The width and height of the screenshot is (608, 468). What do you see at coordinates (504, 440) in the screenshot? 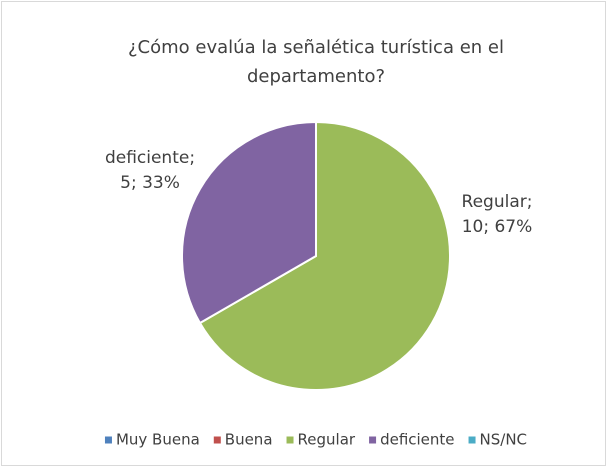
I see `legend-label: NS/NC` at bounding box center [504, 440].